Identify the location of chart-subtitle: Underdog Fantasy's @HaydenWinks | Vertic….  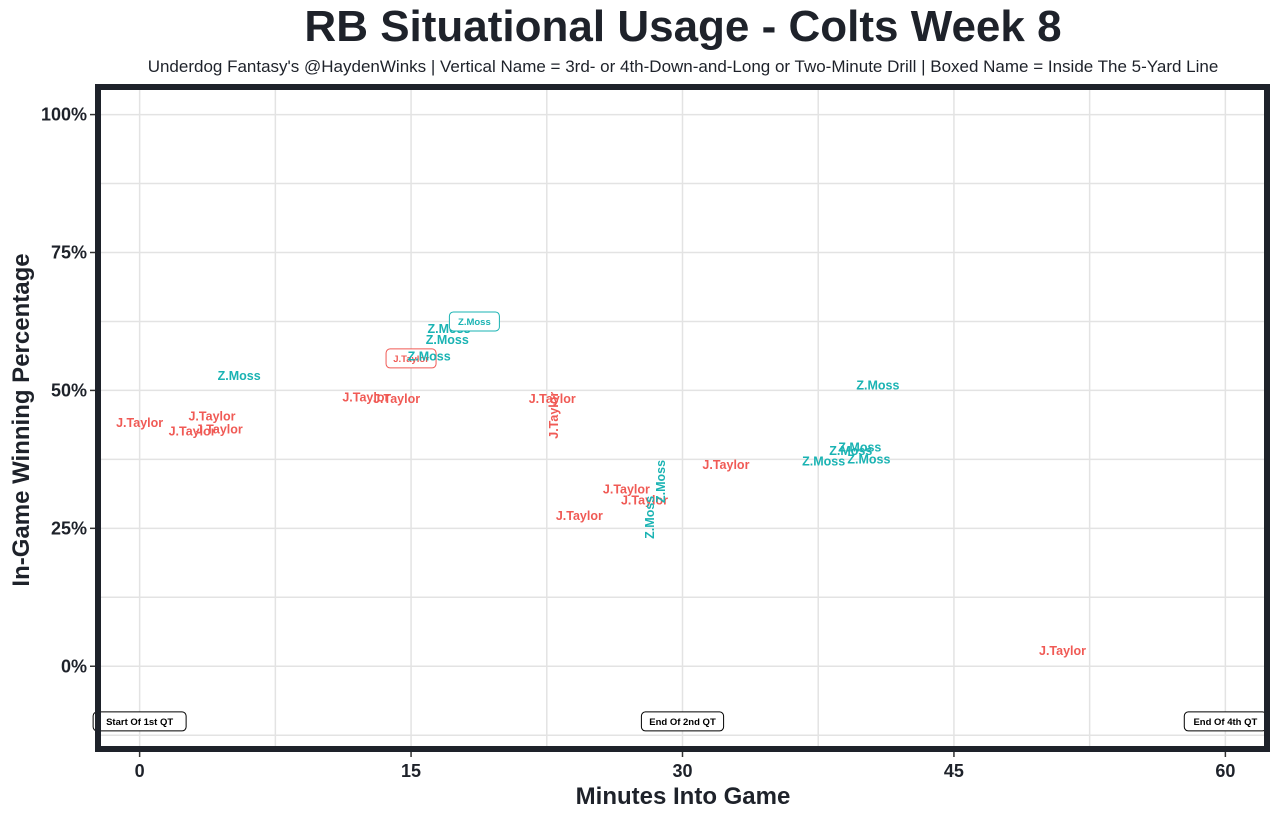
(683, 66).